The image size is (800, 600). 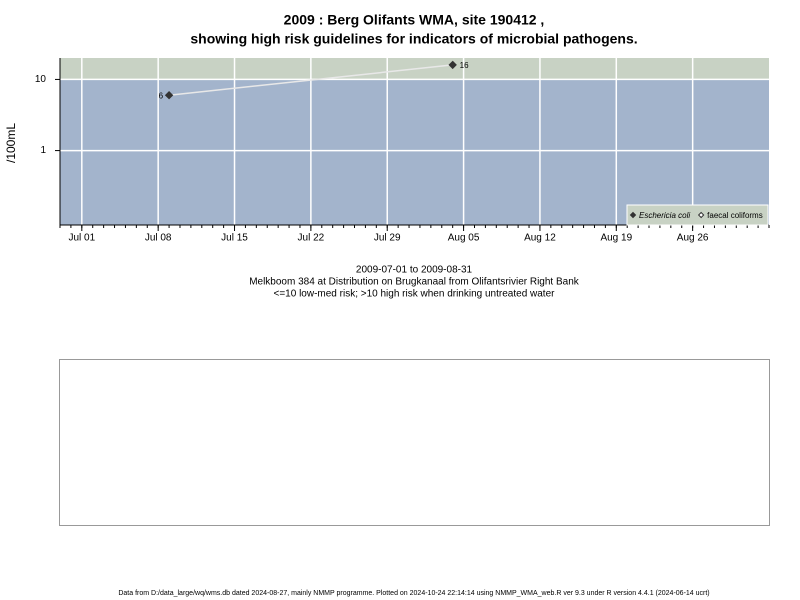 I want to click on legend-label: Eschericia coli, so click(x=664, y=215).